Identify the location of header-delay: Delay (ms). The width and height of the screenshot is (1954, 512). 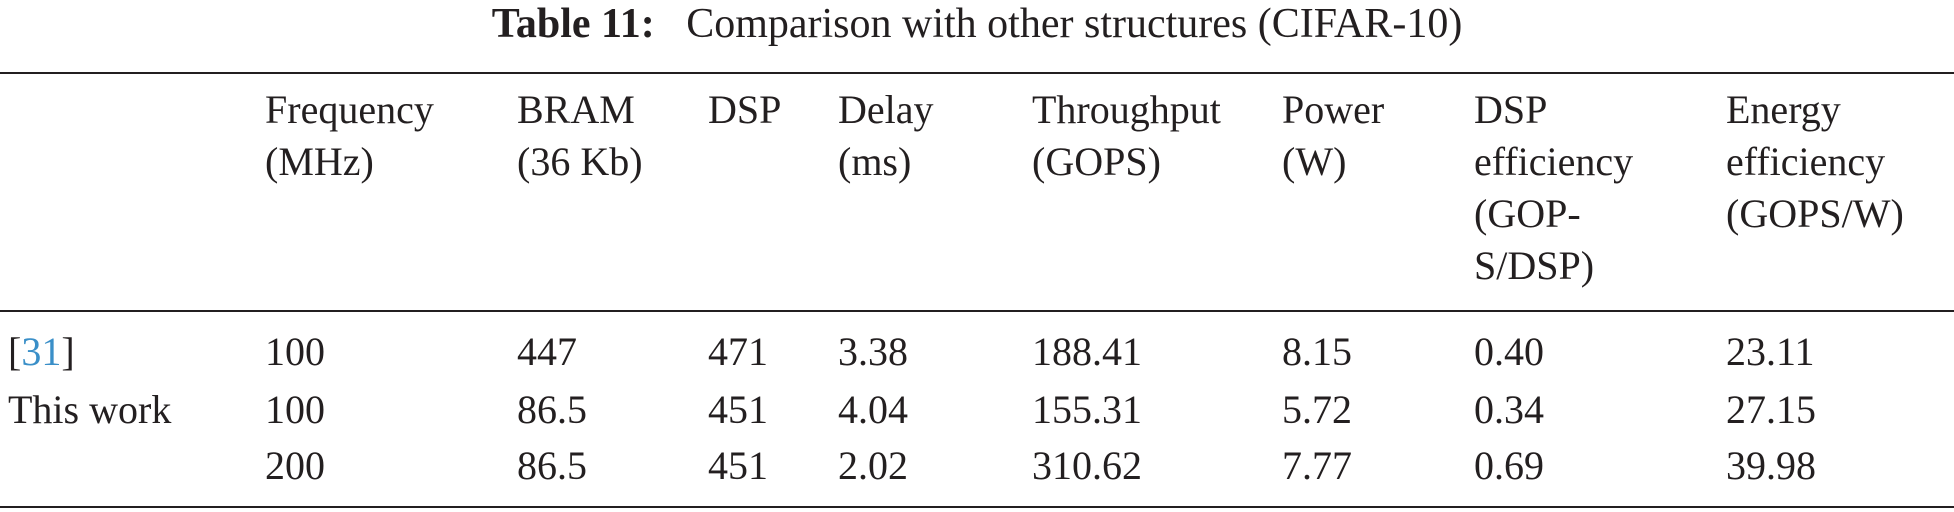
(886, 136).